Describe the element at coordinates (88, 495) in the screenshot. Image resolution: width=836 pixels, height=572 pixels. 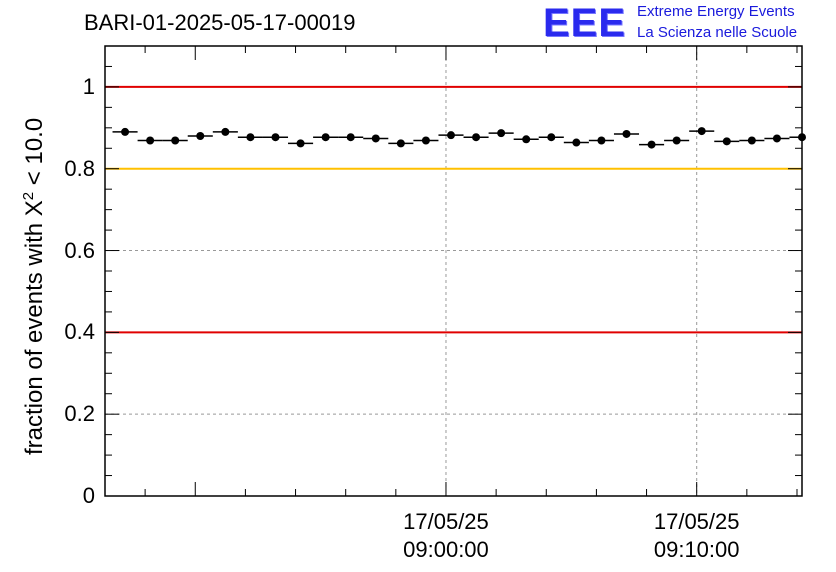
I see `y-tick-label-0: 0` at that location.